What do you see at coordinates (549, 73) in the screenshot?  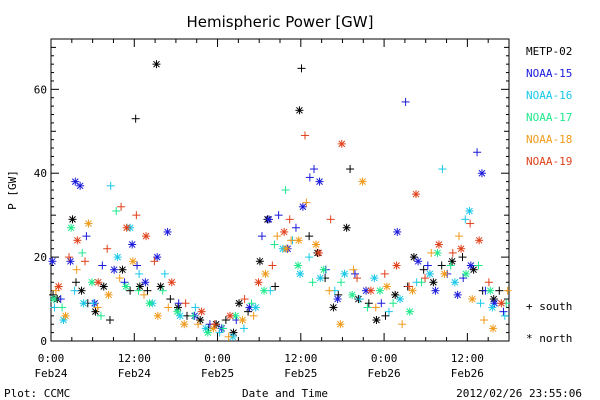 I see `legend-item: NOAA-15` at bounding box center [549, 73].